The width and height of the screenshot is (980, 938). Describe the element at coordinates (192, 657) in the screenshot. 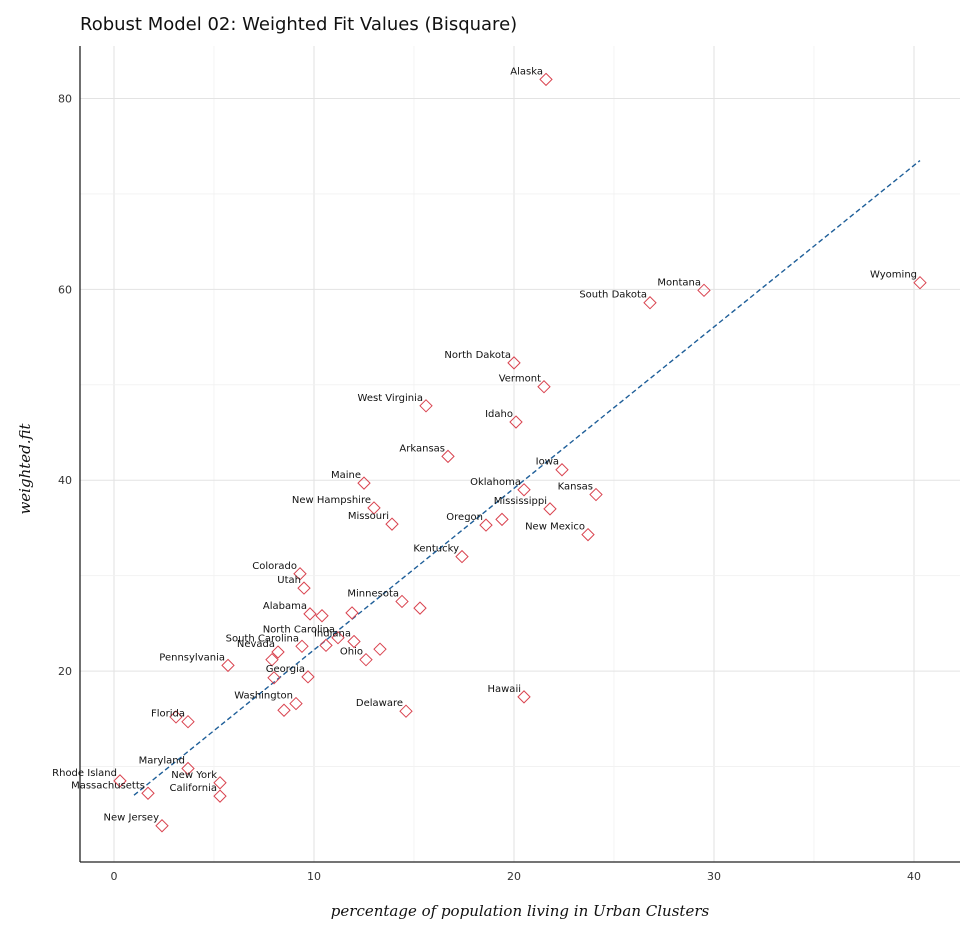

I see `point-label: Pennsylvania` at that location.